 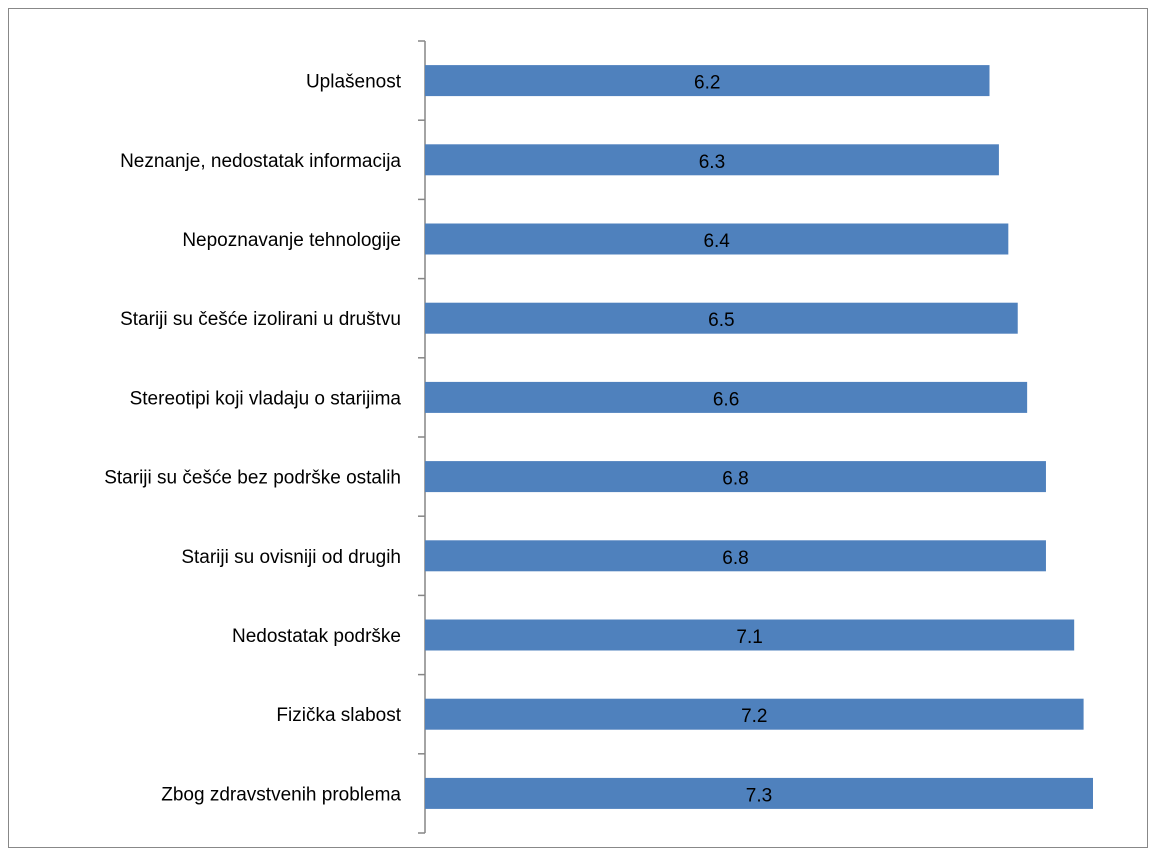 I want to click on category-label: Nedostatak podrške, so click(x=316, y=636).